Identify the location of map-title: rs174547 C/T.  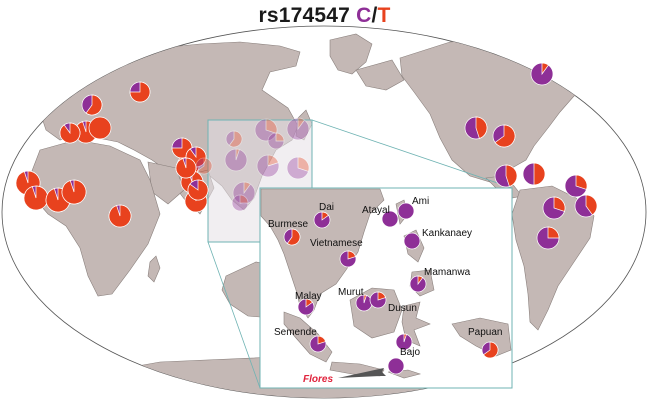
(324, 16).